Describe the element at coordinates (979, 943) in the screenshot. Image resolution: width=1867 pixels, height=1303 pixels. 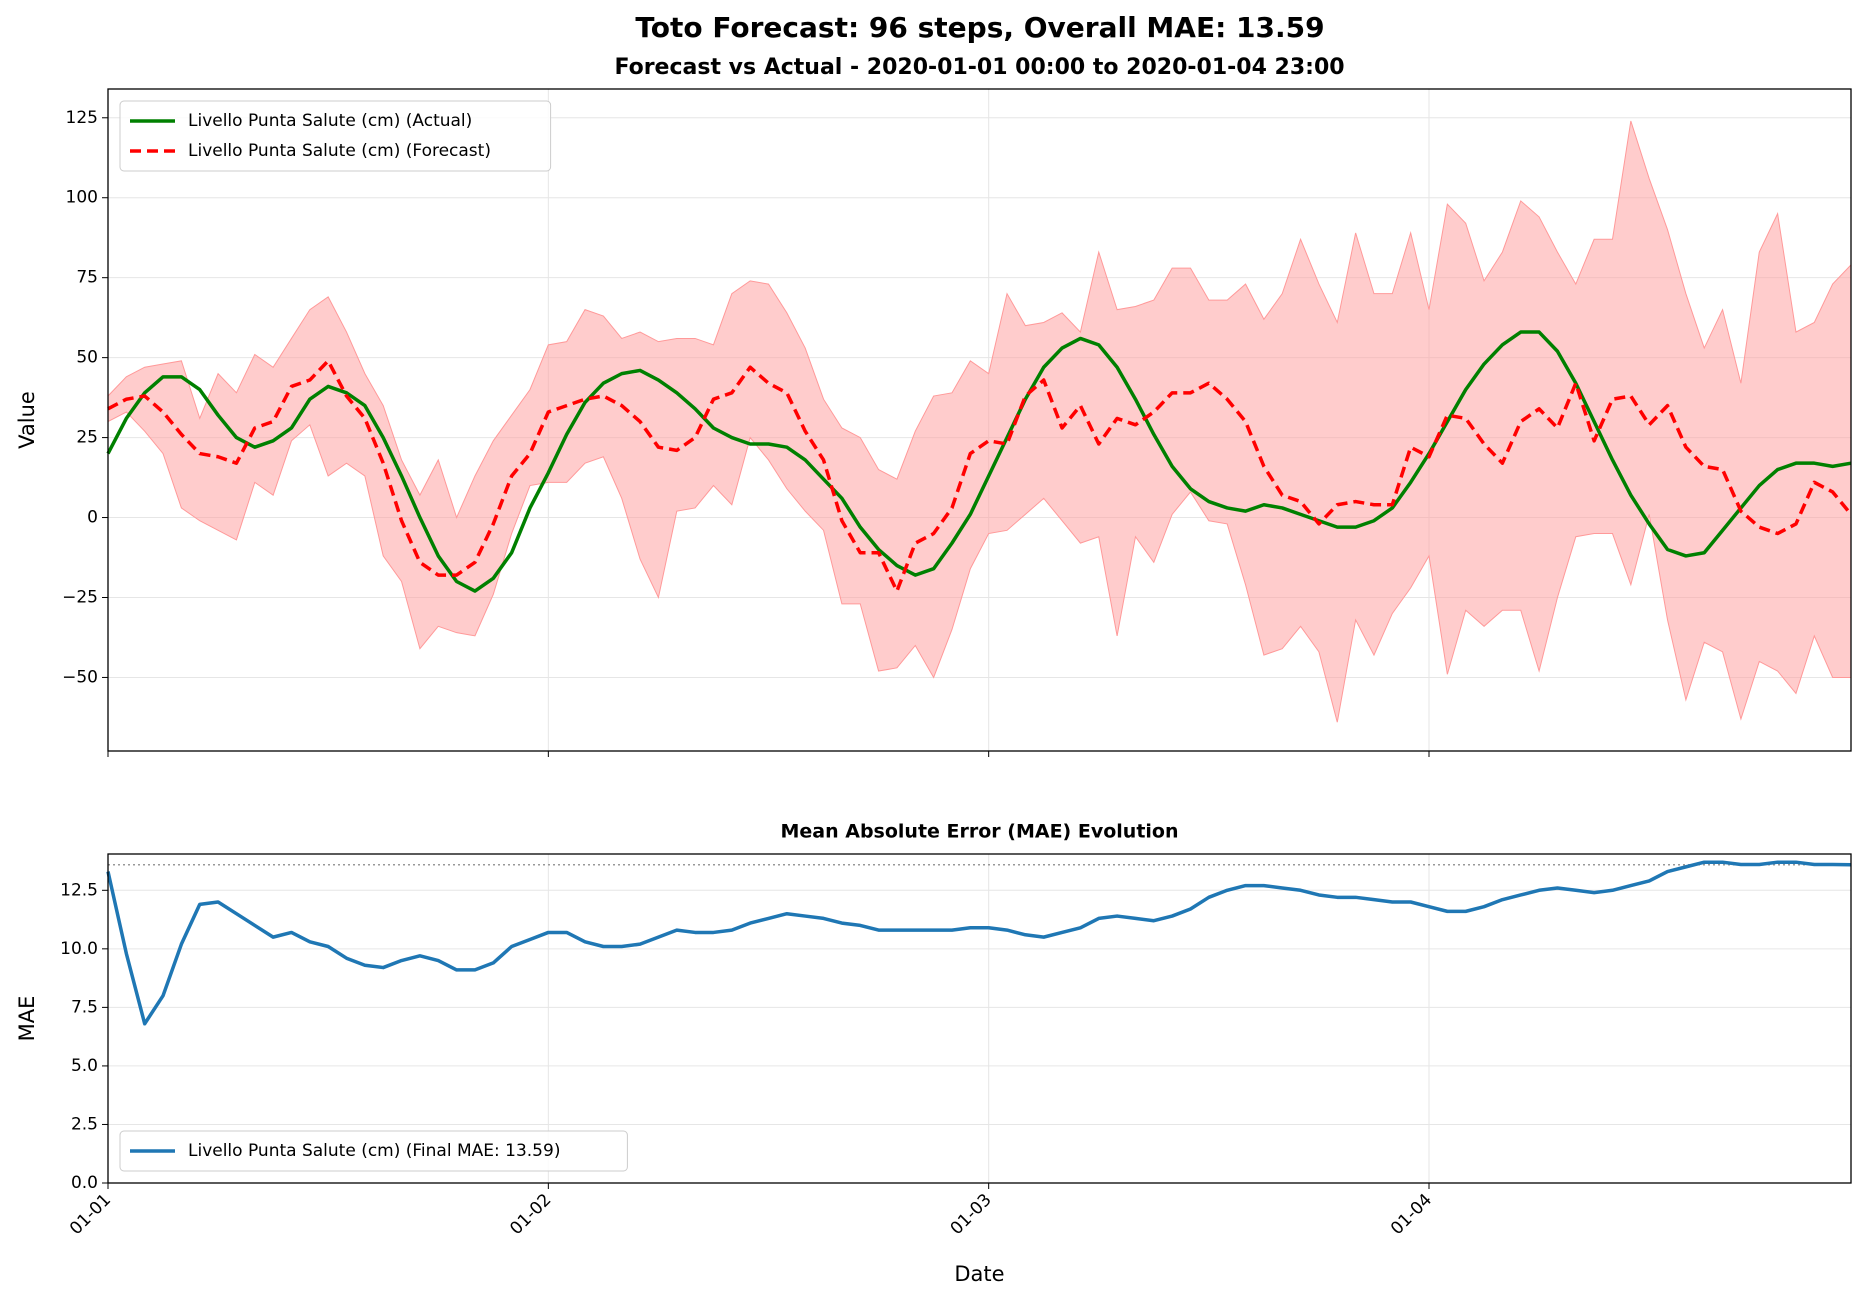
I see `series-line` at that location.